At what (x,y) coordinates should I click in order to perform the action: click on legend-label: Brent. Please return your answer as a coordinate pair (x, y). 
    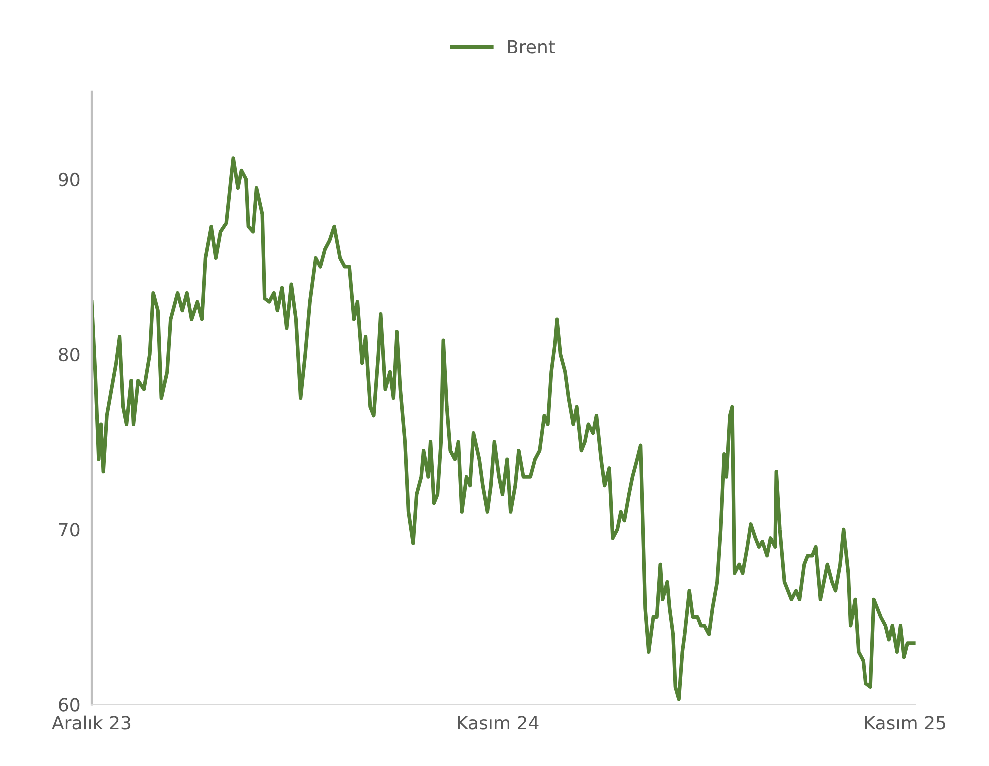
    Looking at the image, I should click on (532, 47).